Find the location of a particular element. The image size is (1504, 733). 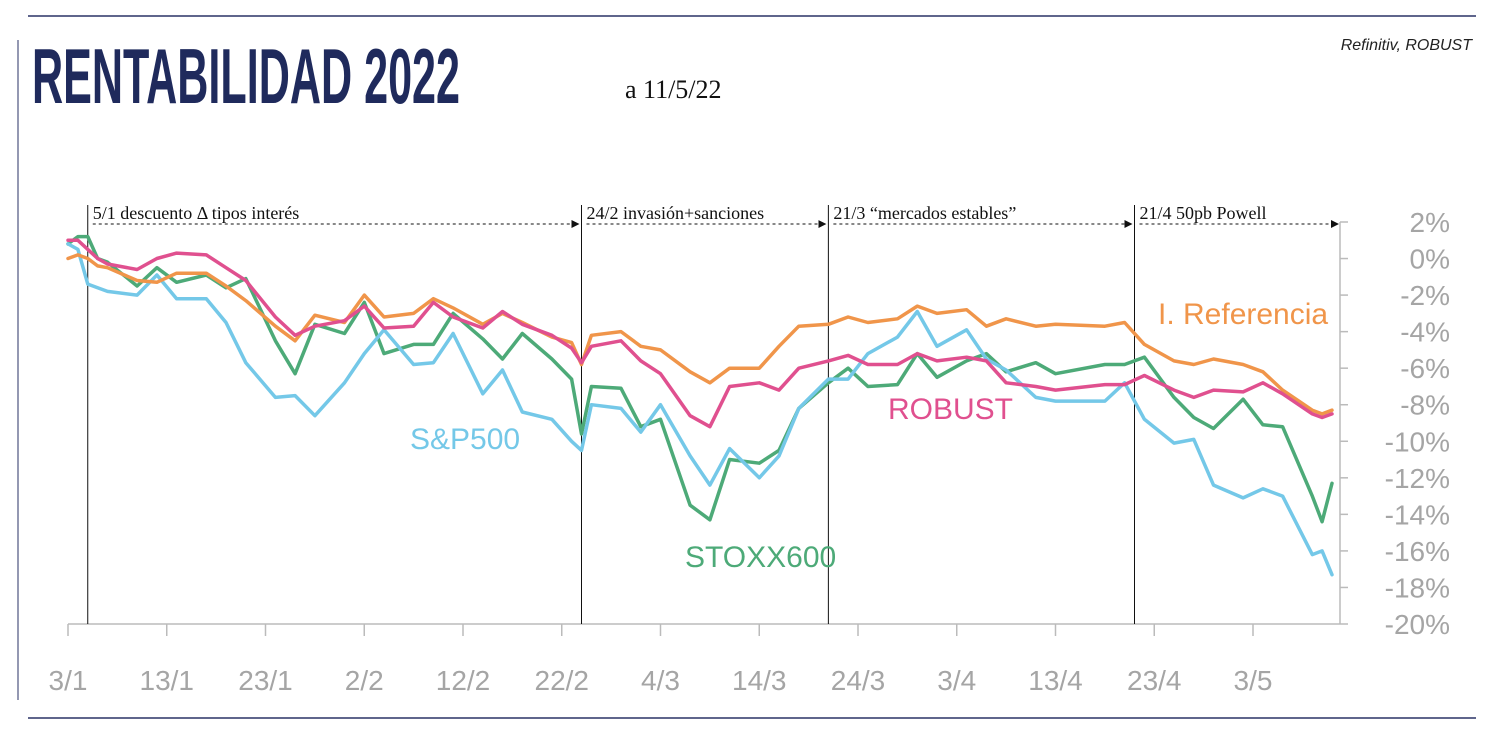

y-tick-label: -20% is located at coordinates (1417, 624).